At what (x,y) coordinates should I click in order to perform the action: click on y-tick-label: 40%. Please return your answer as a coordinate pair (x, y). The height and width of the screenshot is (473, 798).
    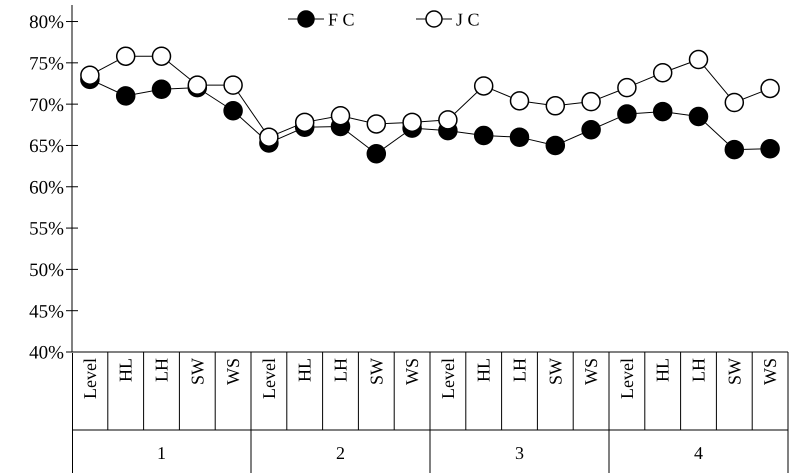
    Looking at the image, I should click on (46, 353).